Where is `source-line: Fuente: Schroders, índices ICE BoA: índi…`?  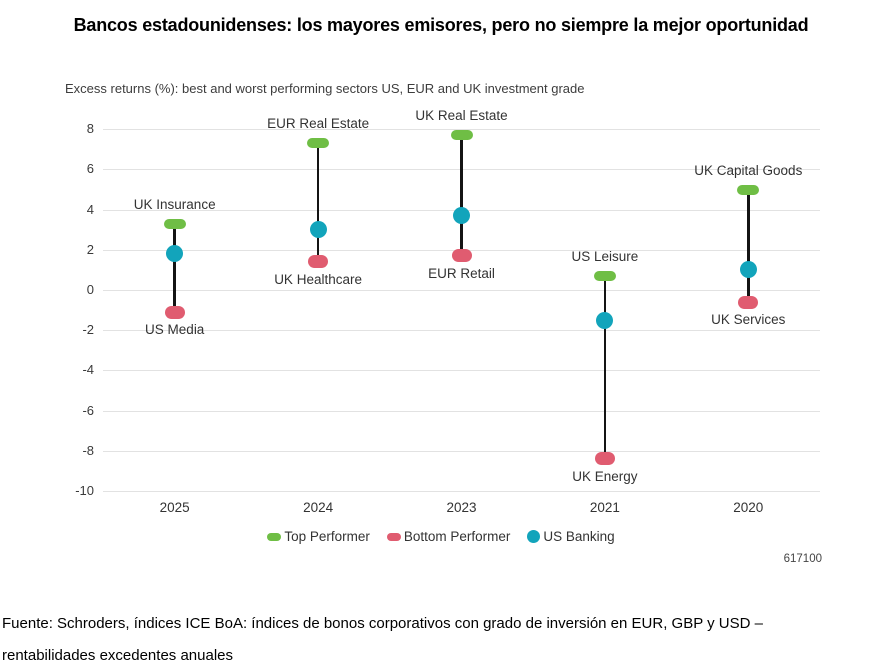 source-line: Fuente: Schroders, índices ICE BoA: índi… is located at coordinates (382, 623).